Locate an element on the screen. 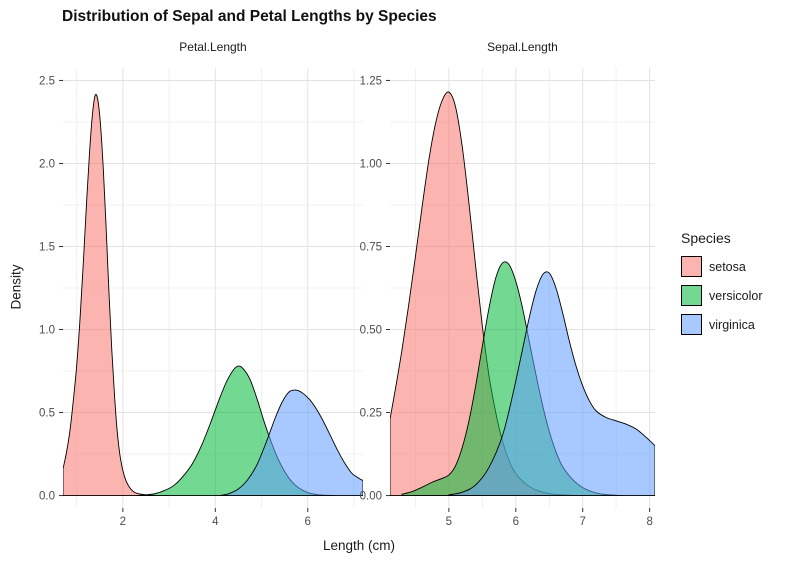 This screenshot has width=800, height=571. svg-text: 0.25 is located at coordinates (371, 414).